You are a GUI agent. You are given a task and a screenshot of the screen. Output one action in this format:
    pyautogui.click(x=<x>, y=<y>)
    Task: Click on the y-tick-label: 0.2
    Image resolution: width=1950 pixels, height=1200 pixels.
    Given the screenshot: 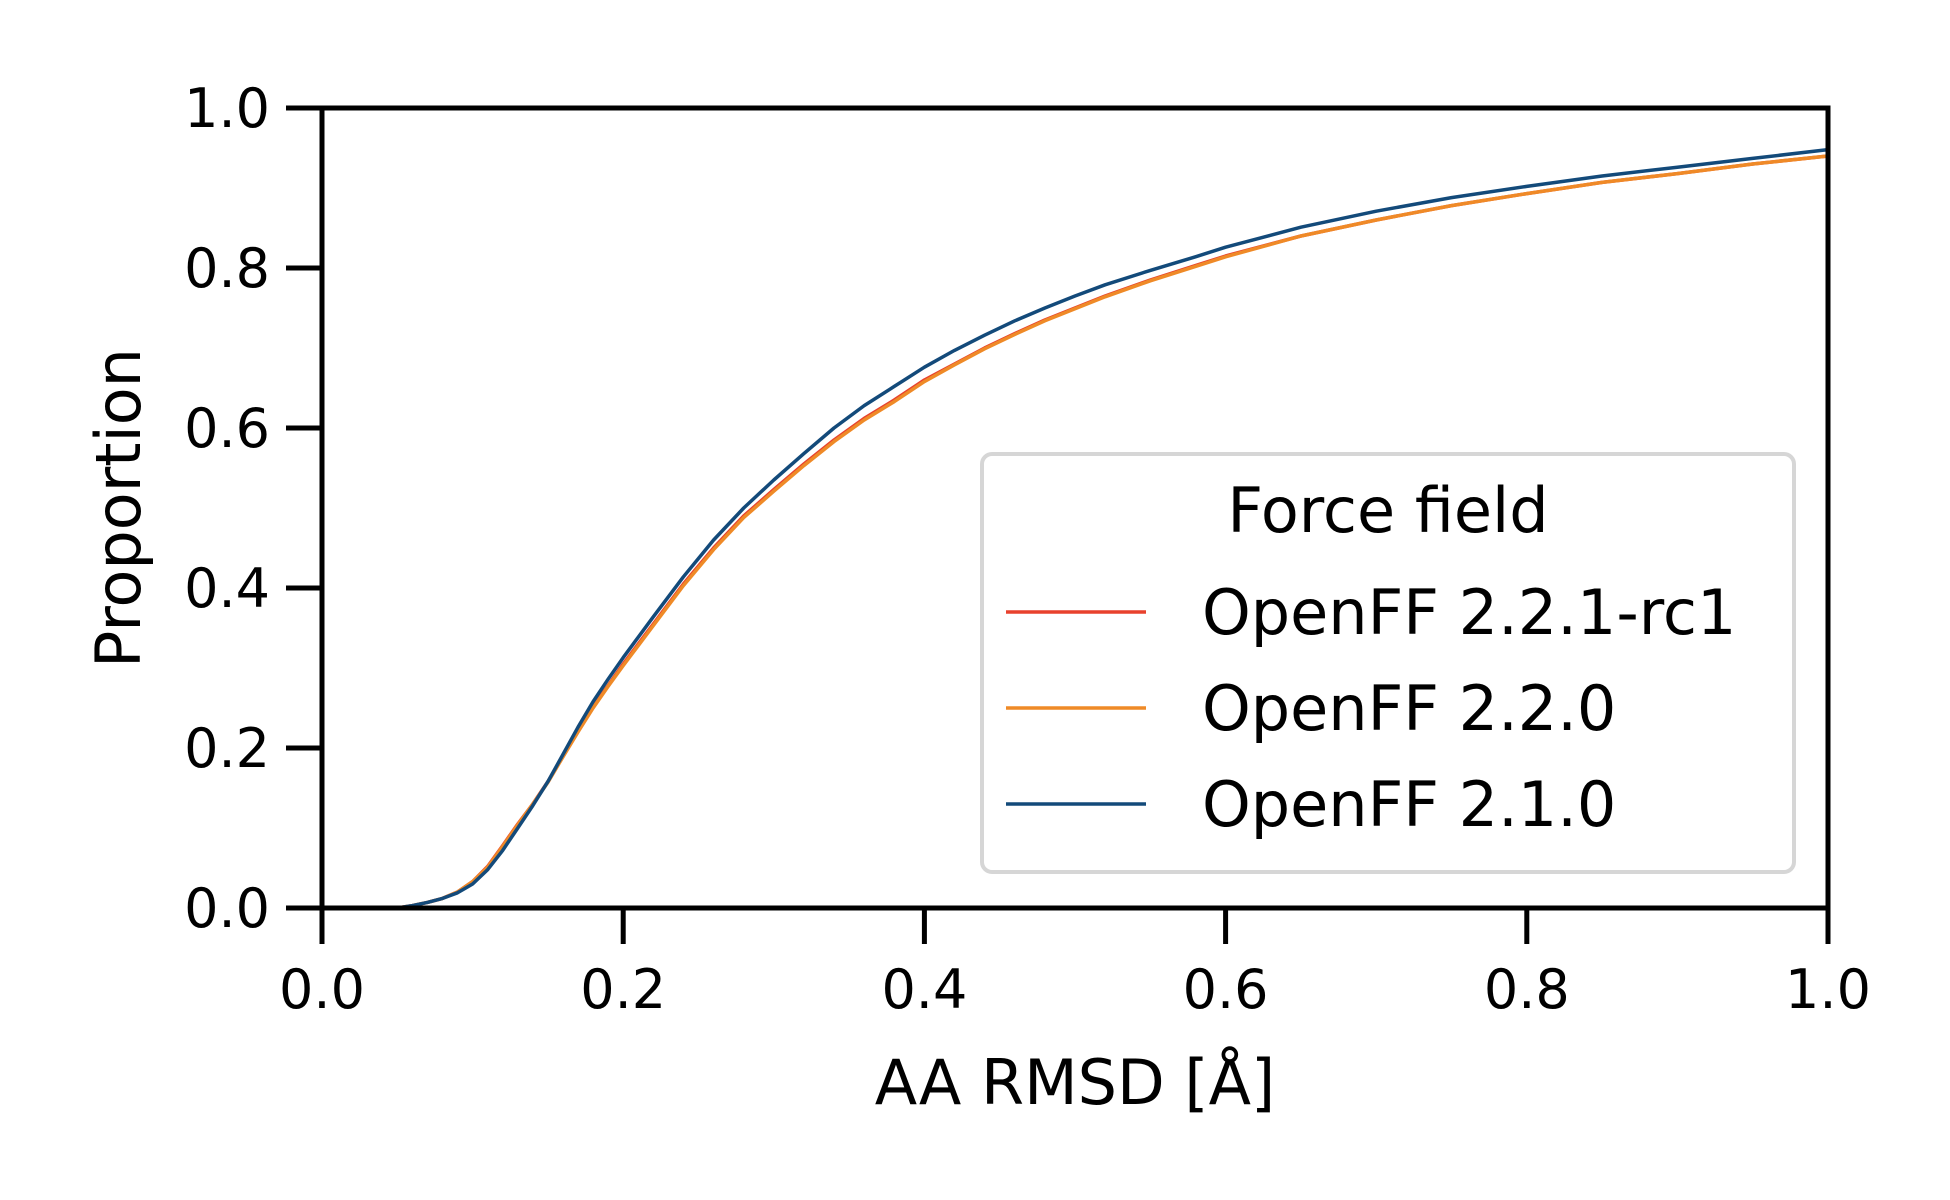 What is the action you would take?
    pyautogui.click(x=227, y=748)
    